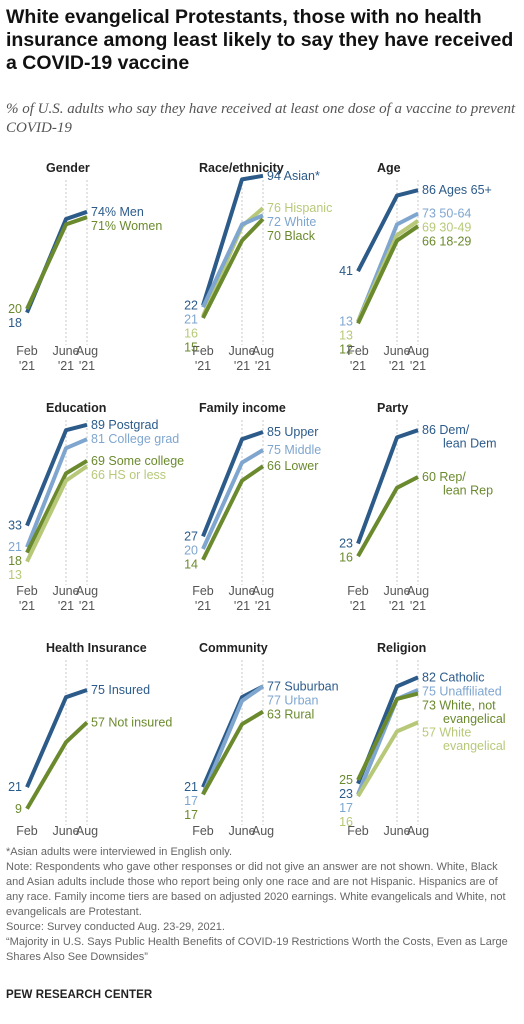  Describe the element at coordinates (68, 168) in the screenshot. I see `panel-title: Gender` at that location.